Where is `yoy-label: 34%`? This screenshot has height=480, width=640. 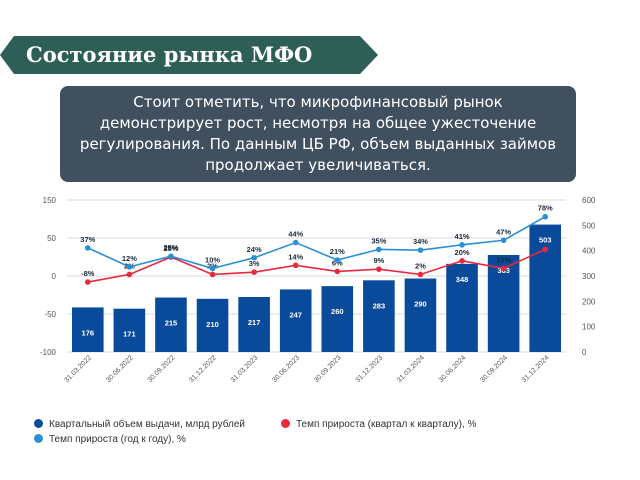
yoy-label: 34% is located at coordinates (420, 241).